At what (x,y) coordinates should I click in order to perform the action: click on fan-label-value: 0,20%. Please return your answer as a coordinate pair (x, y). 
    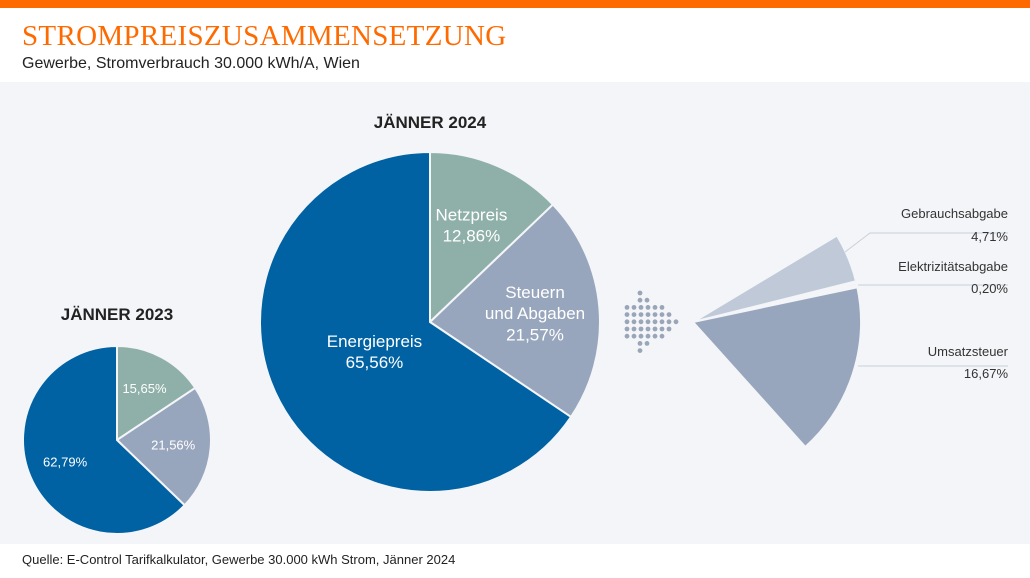
    Looking at the image, I should click on (989, 288).